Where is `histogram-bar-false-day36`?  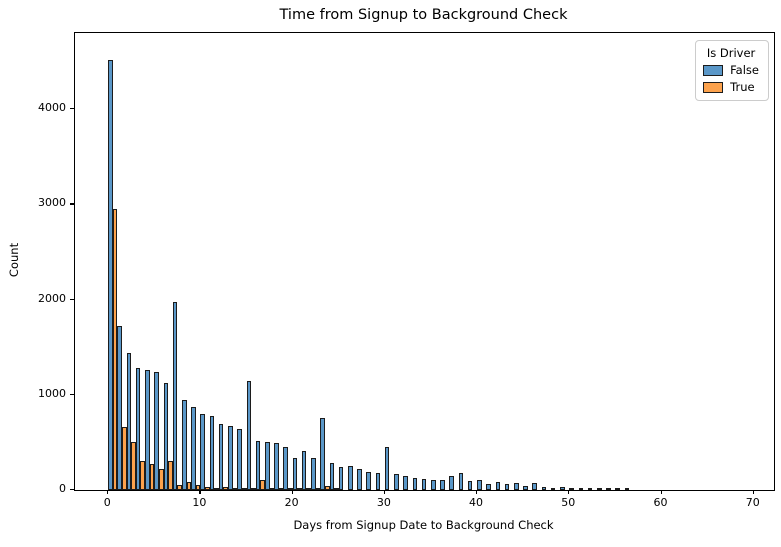
histogram-bar-false-day36 is located at coordinates (442, 485).